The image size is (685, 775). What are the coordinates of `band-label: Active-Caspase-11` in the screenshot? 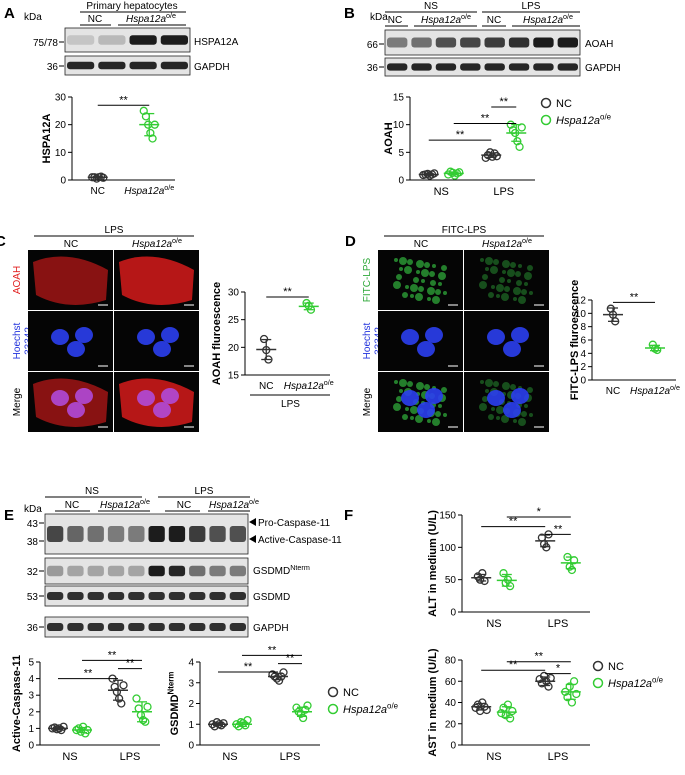 It's located at (300, 540).